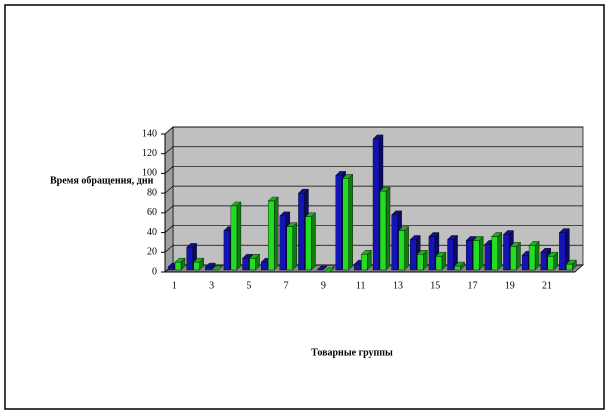 This screenshot has width=610, height=419. I want to click on x-tick-label: 17, so click(473, 285).